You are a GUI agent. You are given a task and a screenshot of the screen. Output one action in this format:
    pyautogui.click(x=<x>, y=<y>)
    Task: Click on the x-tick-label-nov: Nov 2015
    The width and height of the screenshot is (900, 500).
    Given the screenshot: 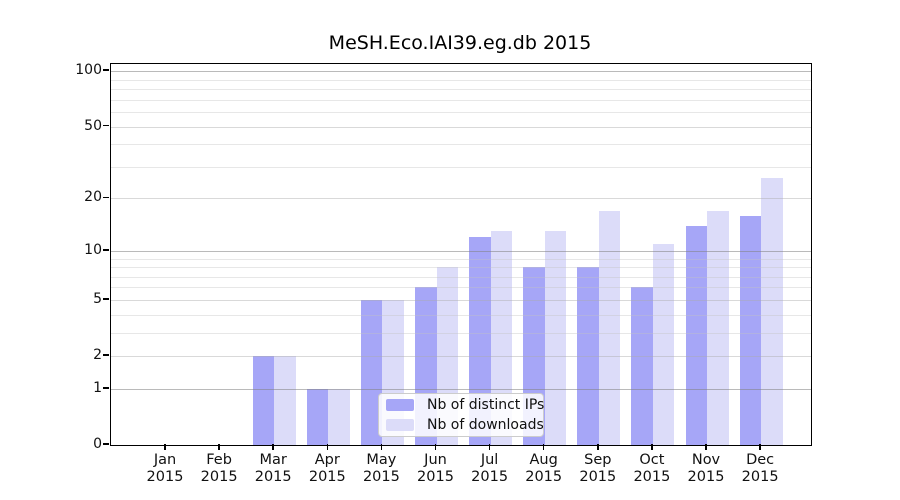 What is the action you would take?
    pyautogui.click(x=706, y=468)
    